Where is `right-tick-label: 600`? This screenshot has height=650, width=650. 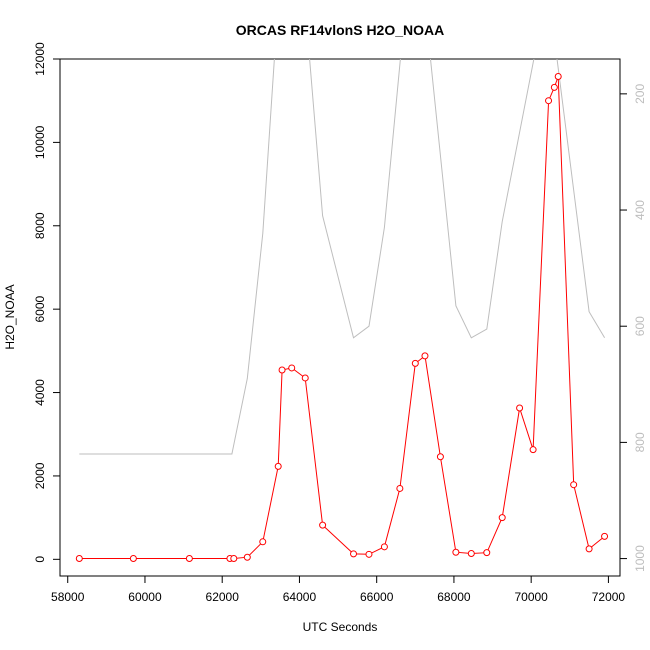 right-tick-label: 600 is located at coordinates (640, 326).